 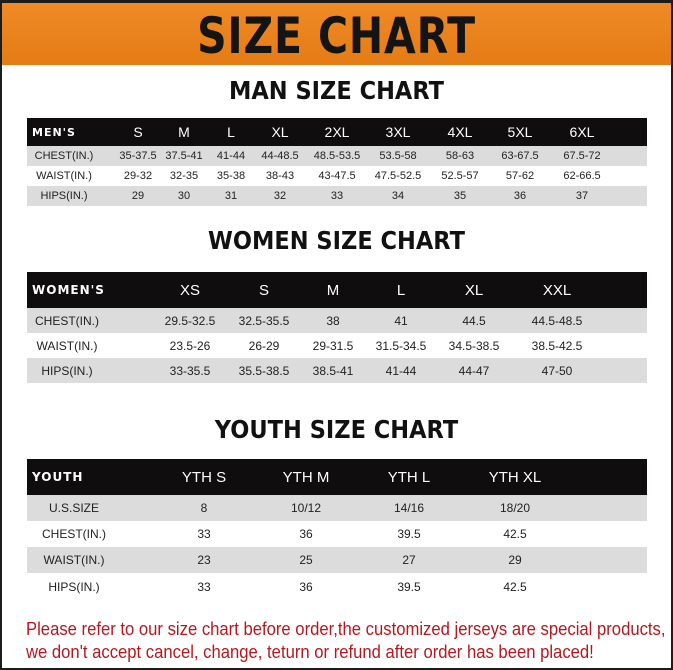 I want to click on size-value: 47.5-52.5, so click(x=398, y=176).